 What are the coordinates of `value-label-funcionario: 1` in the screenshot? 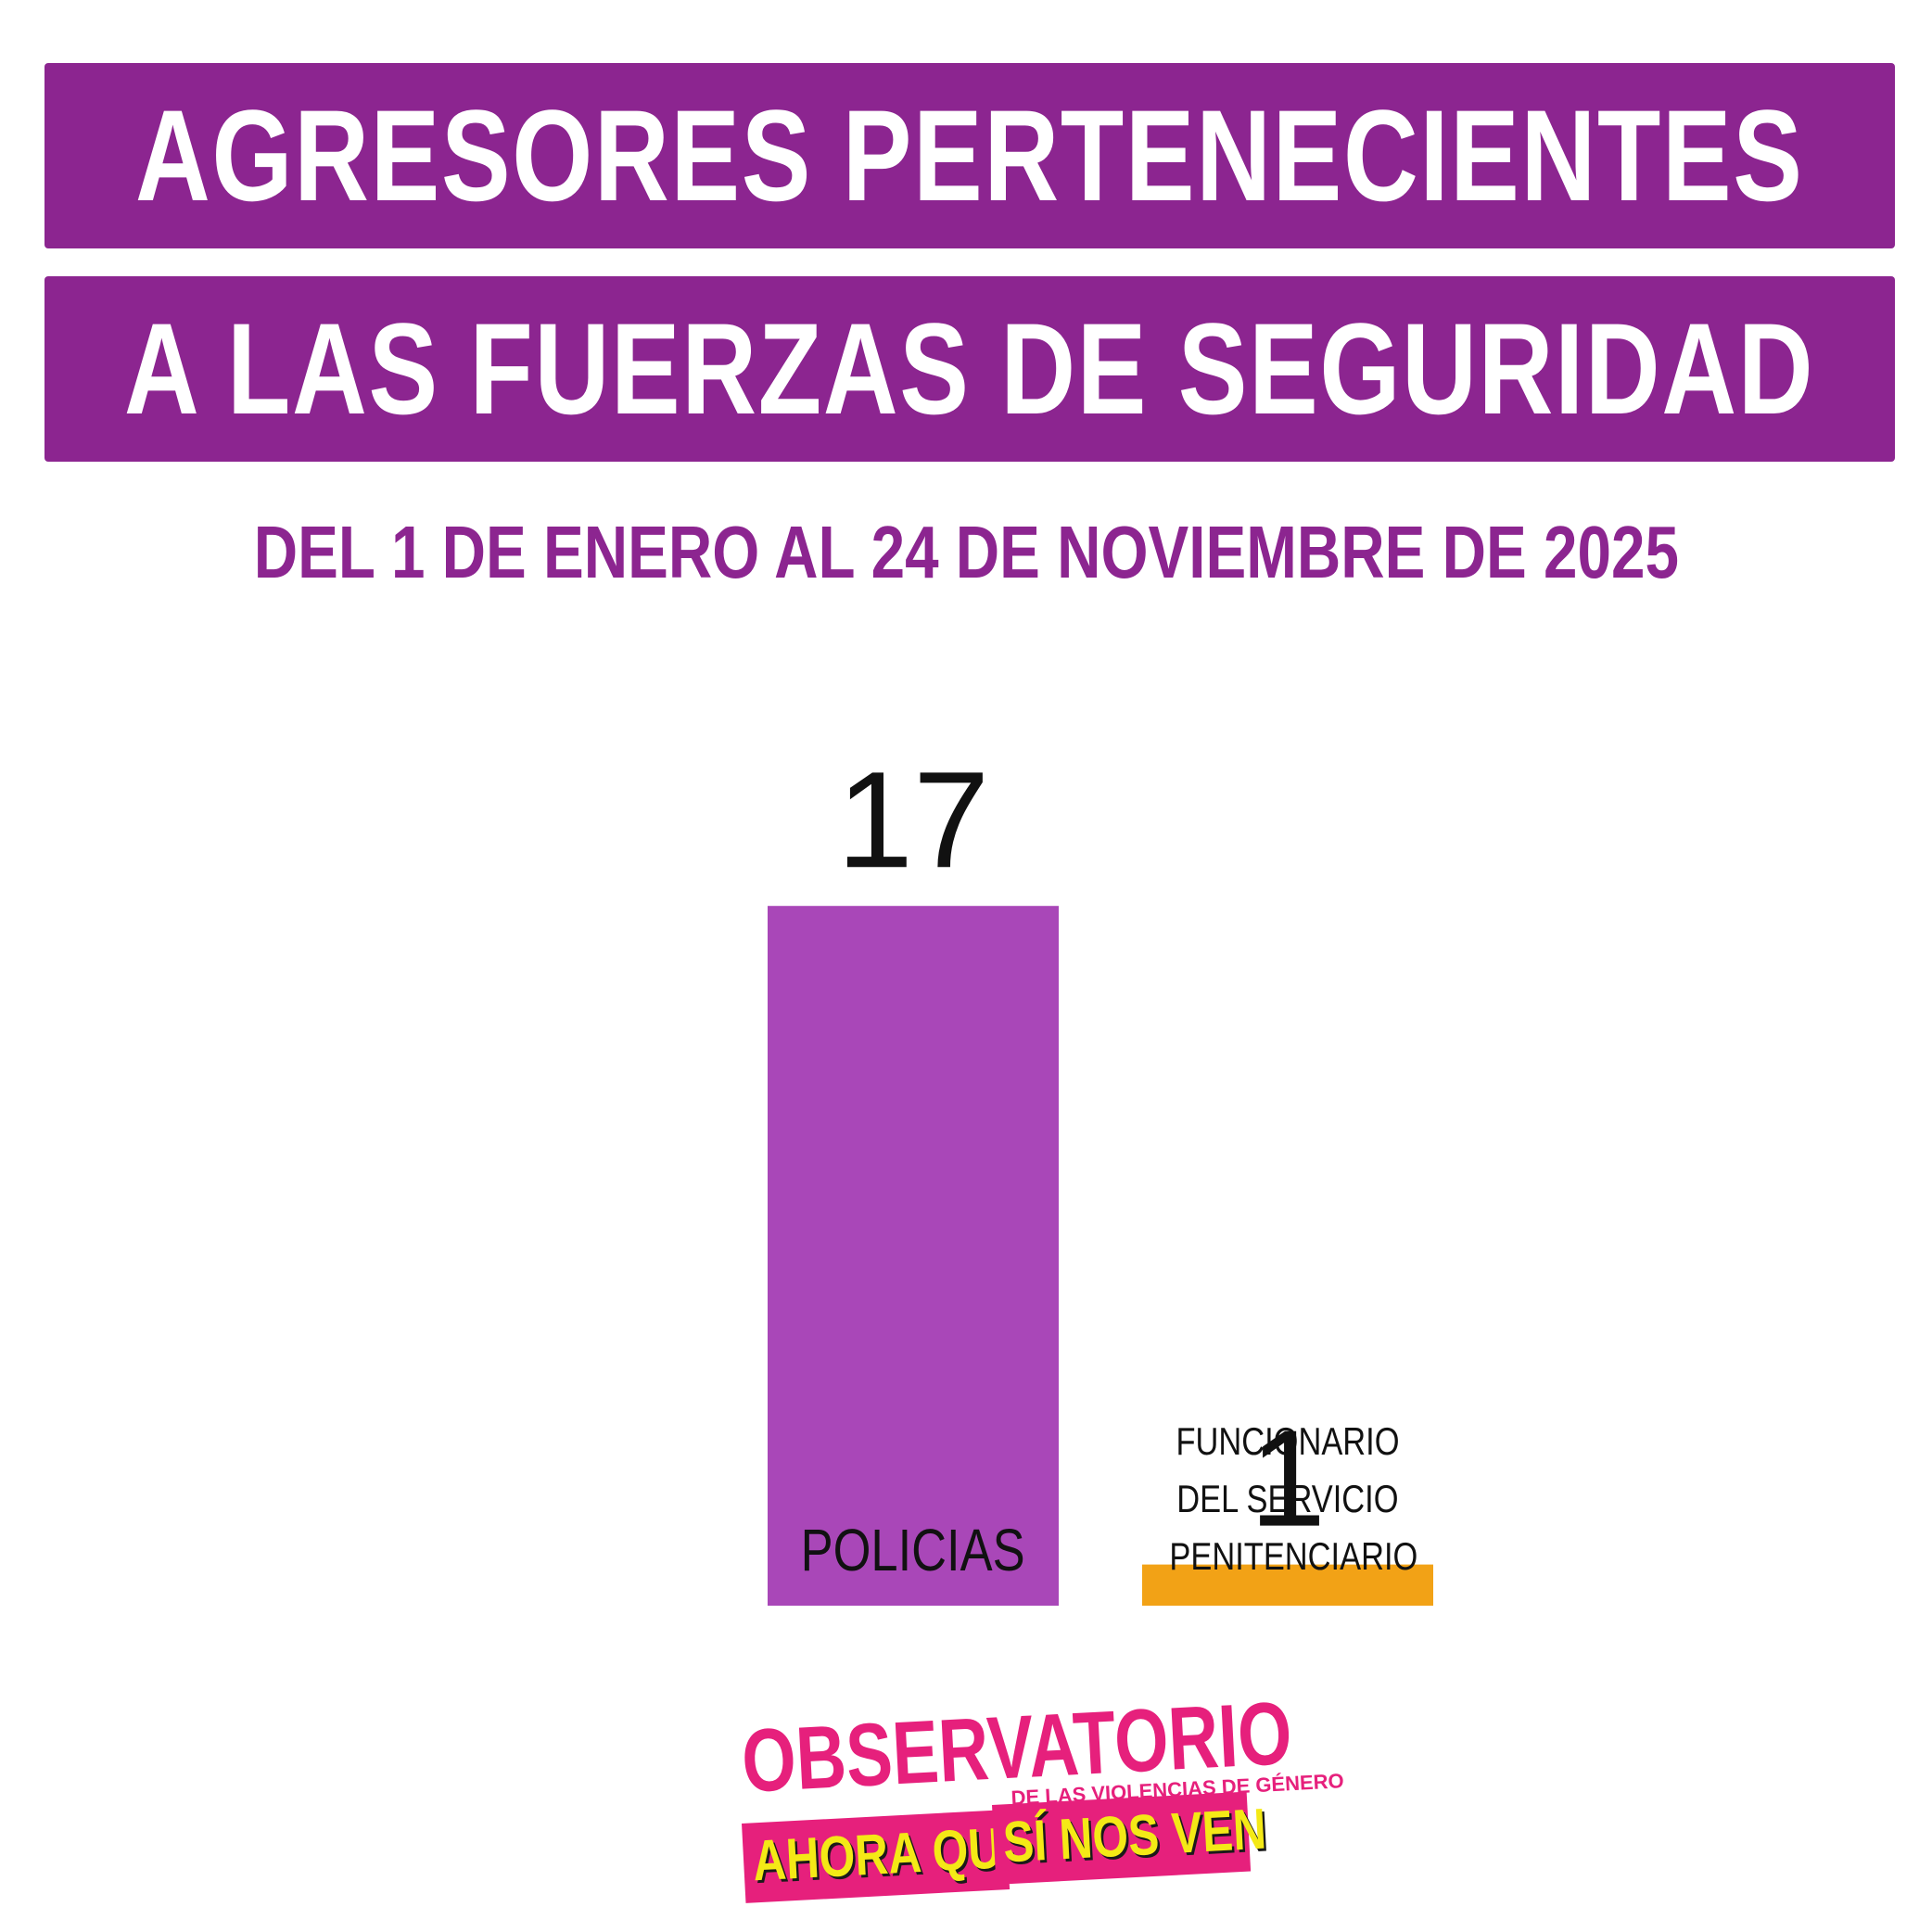 It's located at (1288, 1479).